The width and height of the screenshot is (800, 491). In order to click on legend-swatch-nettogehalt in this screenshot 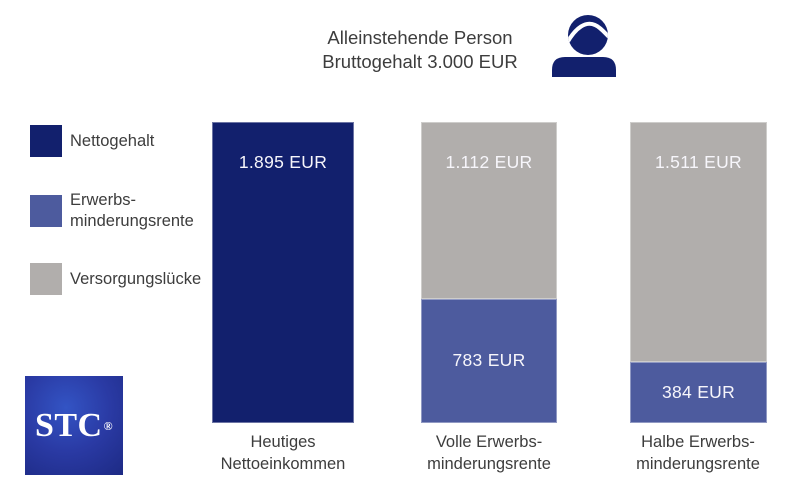, I will do `click(46, 141)`.